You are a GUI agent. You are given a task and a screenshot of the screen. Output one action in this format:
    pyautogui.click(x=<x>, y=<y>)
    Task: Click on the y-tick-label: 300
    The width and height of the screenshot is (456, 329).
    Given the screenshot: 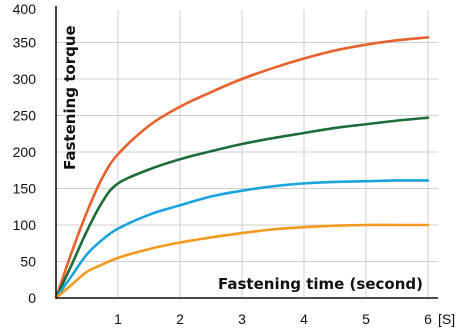 What is the action you would take?
    pyautogui.click(x=25, y=79)
    